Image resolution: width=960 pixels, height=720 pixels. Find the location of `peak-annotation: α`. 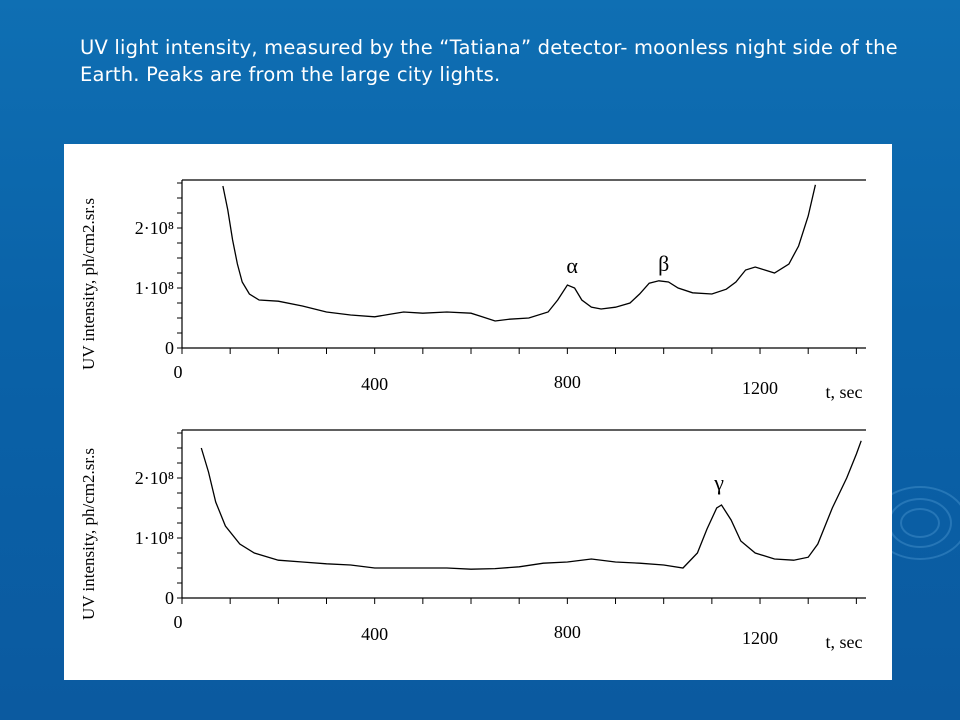

peak-annotation: α is located at coordinates (572, 265).